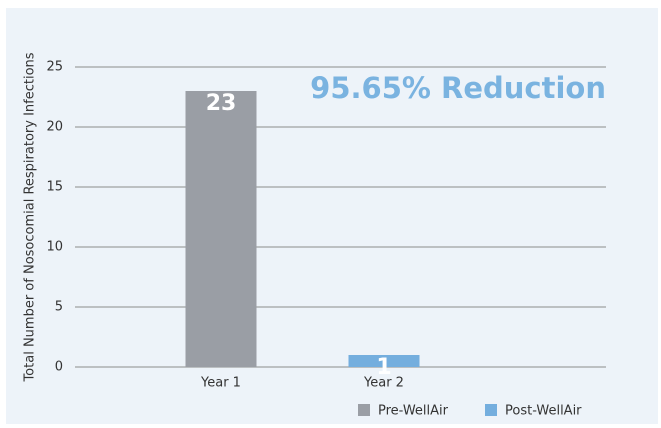 The height and width of the screenshot is (428, 661). Describe the element at coordinates (543, 411) in the screenshot. I see `legend-label: Post-WellAir` at that location.